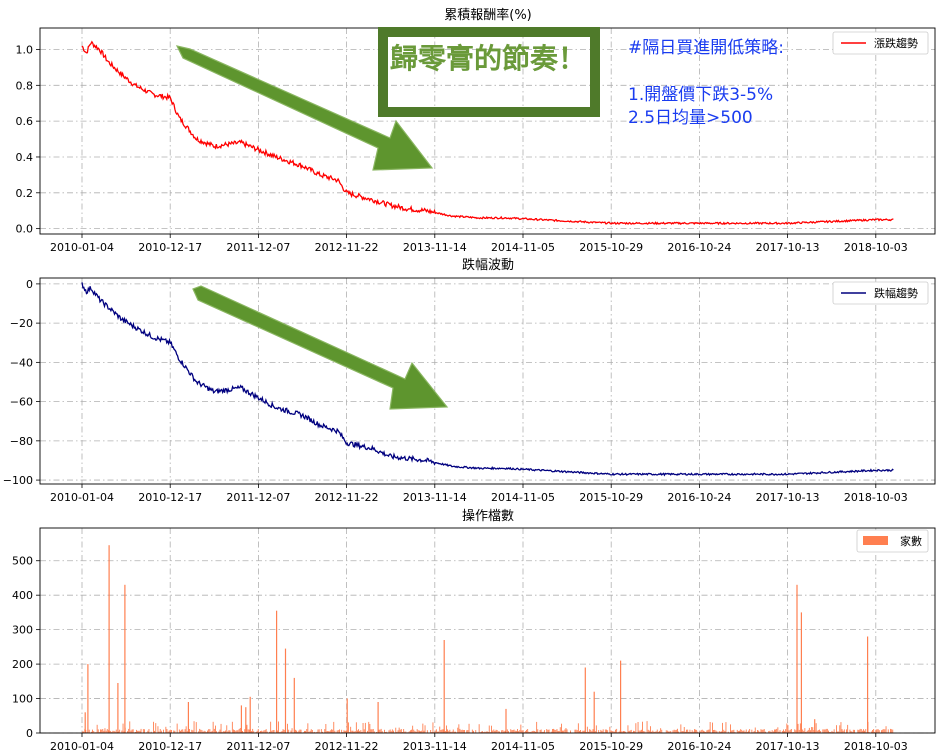  I want to click on annotation-box-text: 歸零膏的節奏！, so click(488, 58).